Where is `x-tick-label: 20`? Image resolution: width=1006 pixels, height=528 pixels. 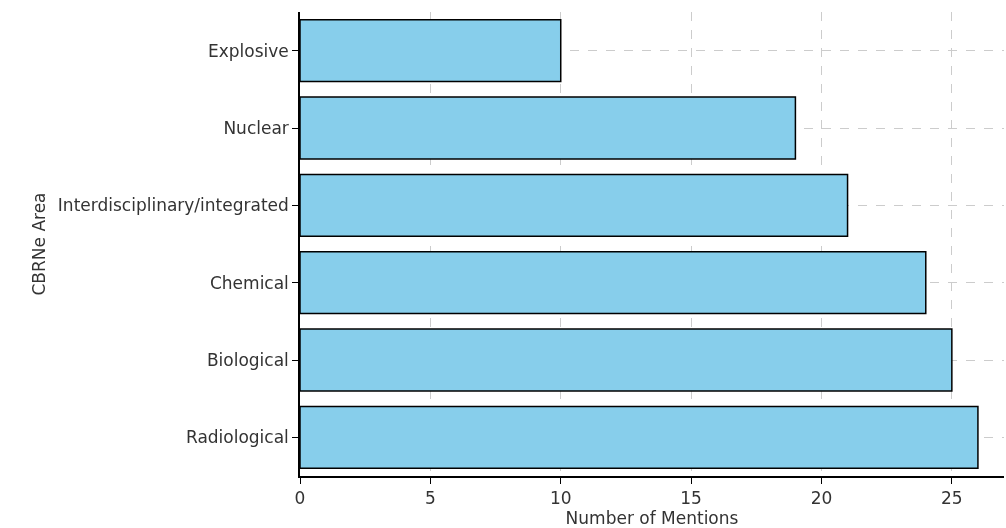
x-tick-label: 20 is located at coordinates (821, 498).